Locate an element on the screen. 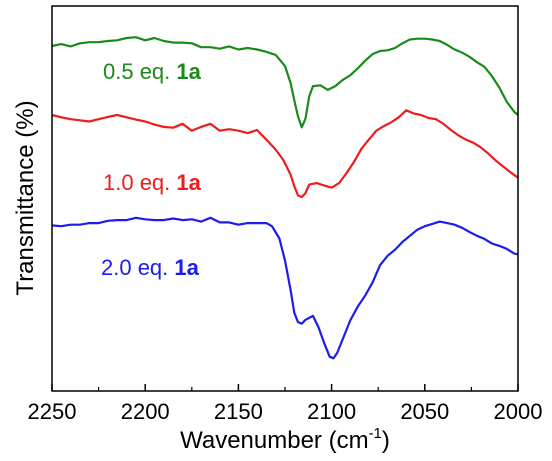 The height and width of the screenshot is (461, 552). tick-layer: 2250 2200 2150 2100 2050 2000 is located at coordinates (285, 404).